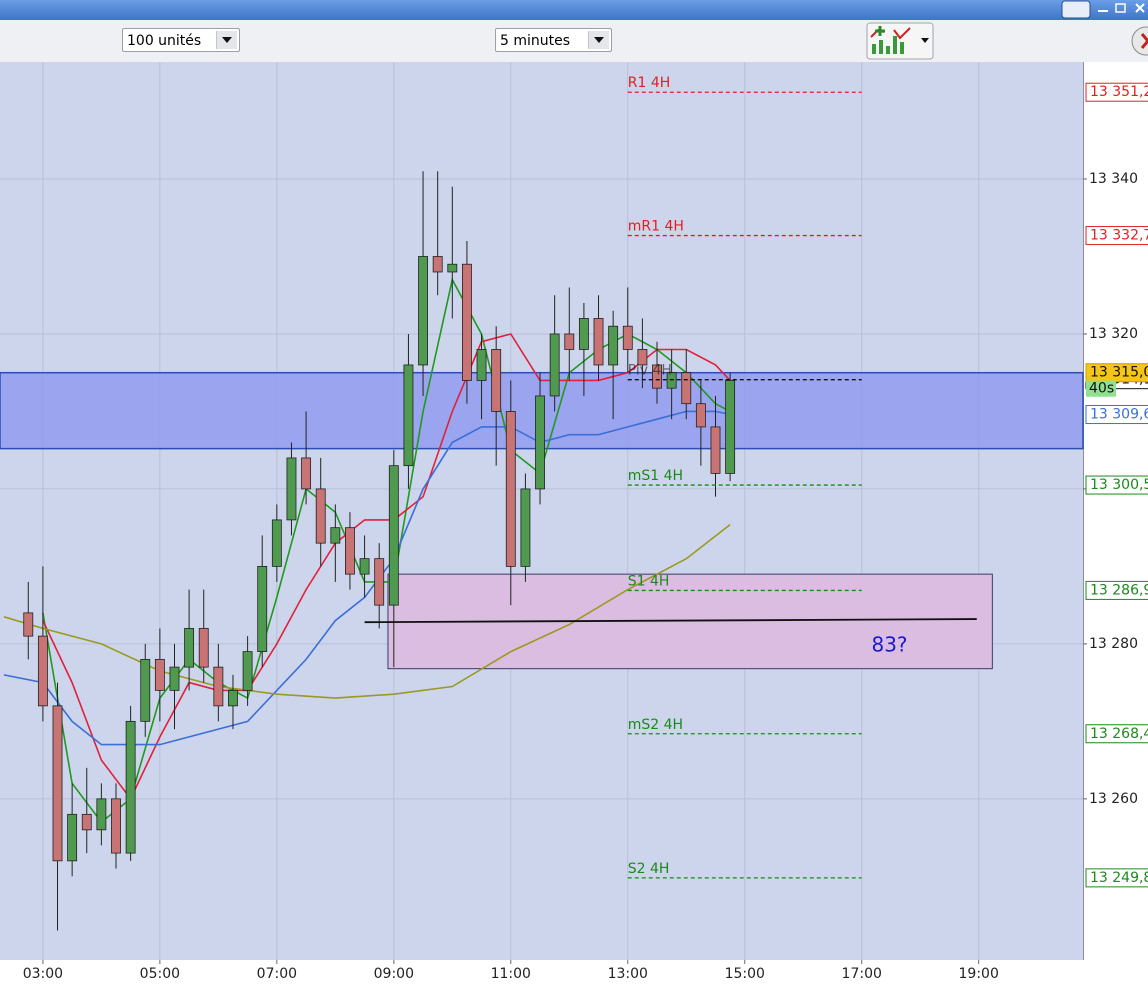 This screenshot has width=1148, height=985. What do you see at coordinates (1113, 179) in the screenshot?
I see `y-tick-label: 13 340` at bounding box center [1113, 179].